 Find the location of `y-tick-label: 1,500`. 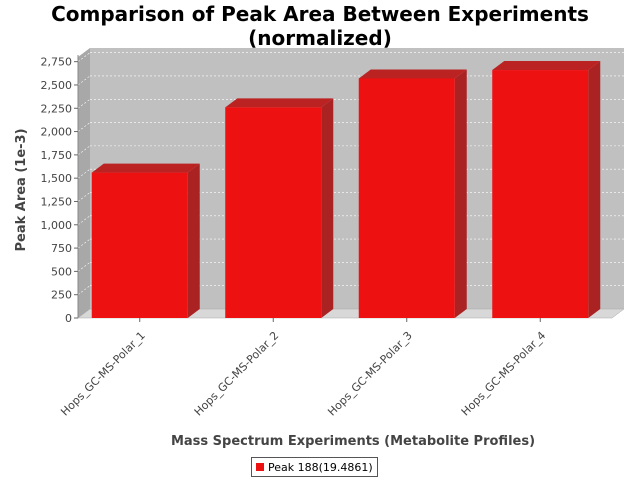

y-tick-label: 1,500 is located at coordinates (57, 178).